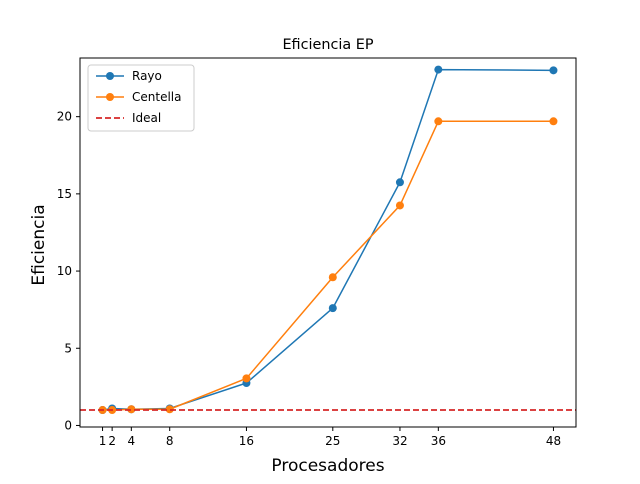  Describe the element at coordinates (112, 441) in the screenshot. I see `x-tick-label: 2` at that location.